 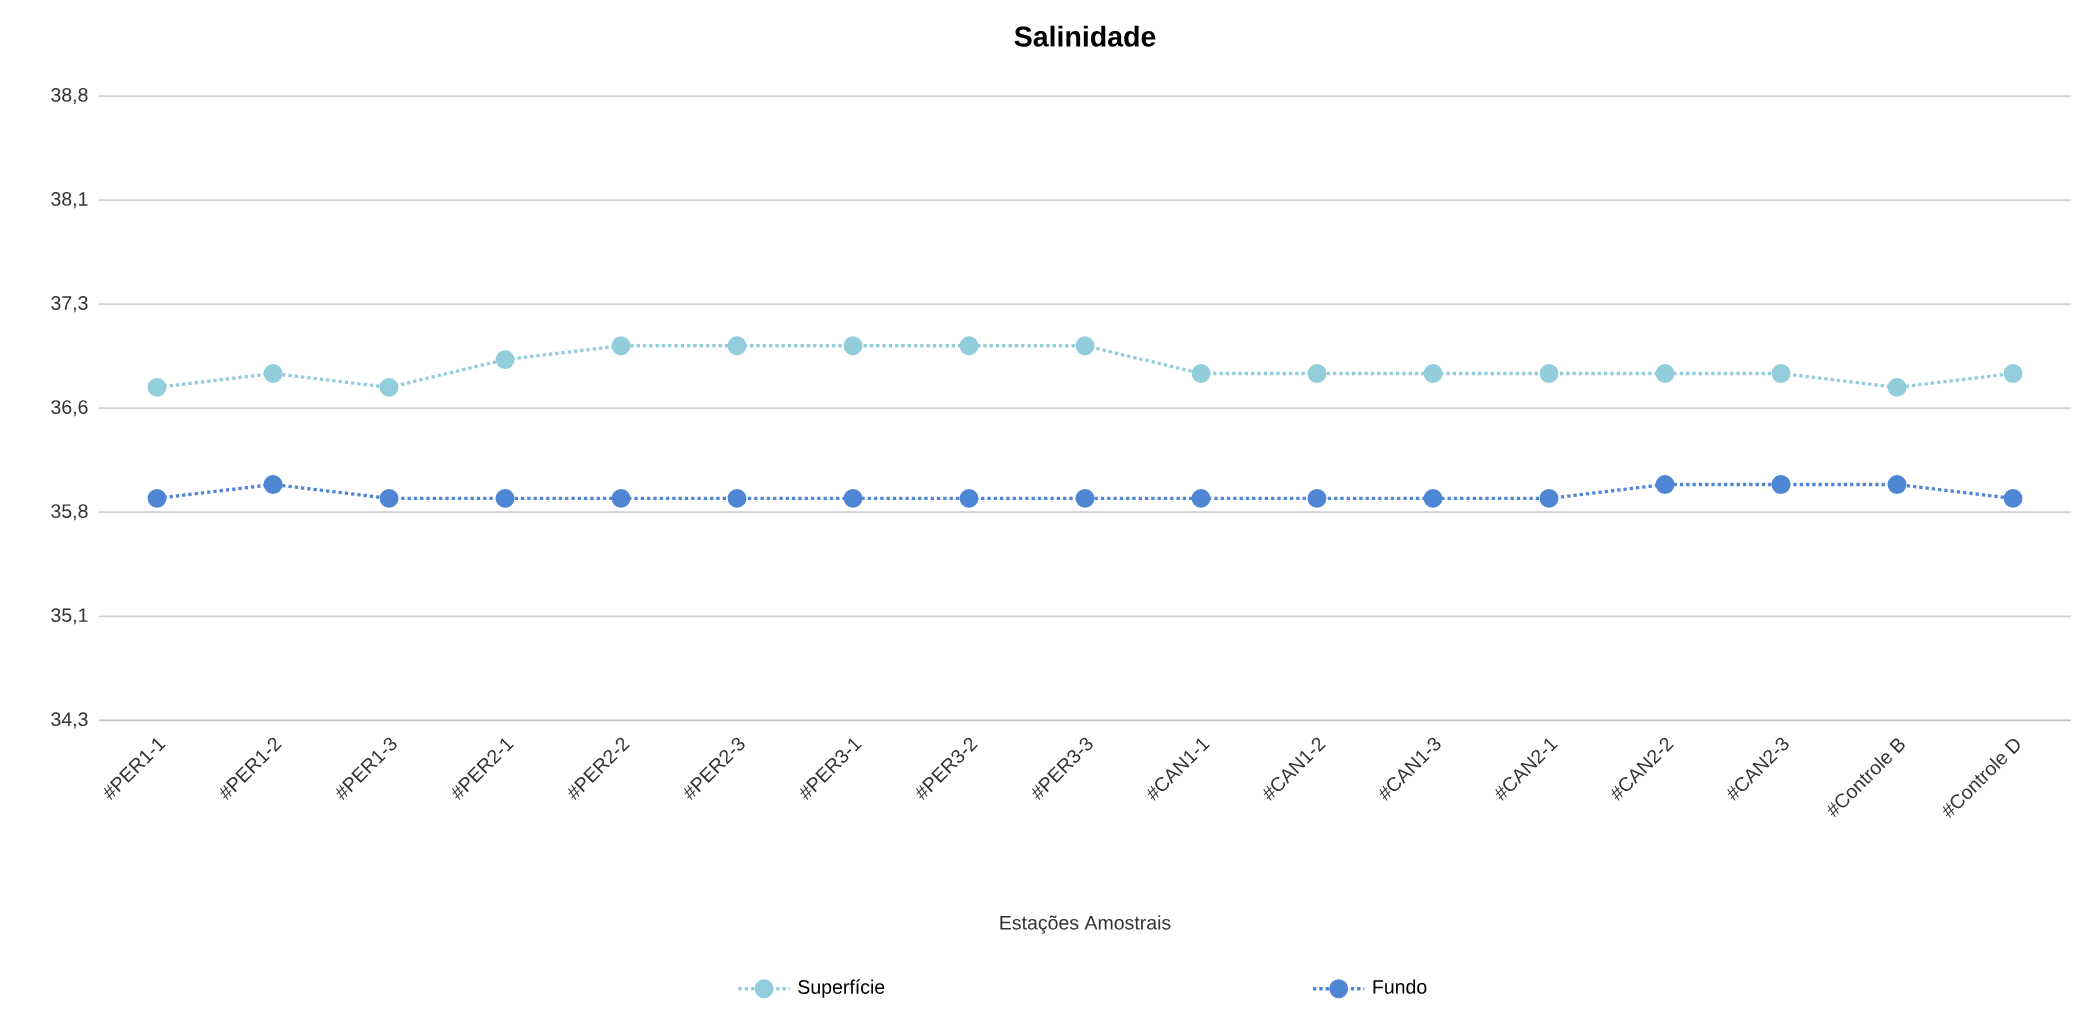 What do you see at coordinates (1085, 924) in the screenshot?
I see `x-axis-title: Estações Amostrais` at bounding box center [1085, 924].